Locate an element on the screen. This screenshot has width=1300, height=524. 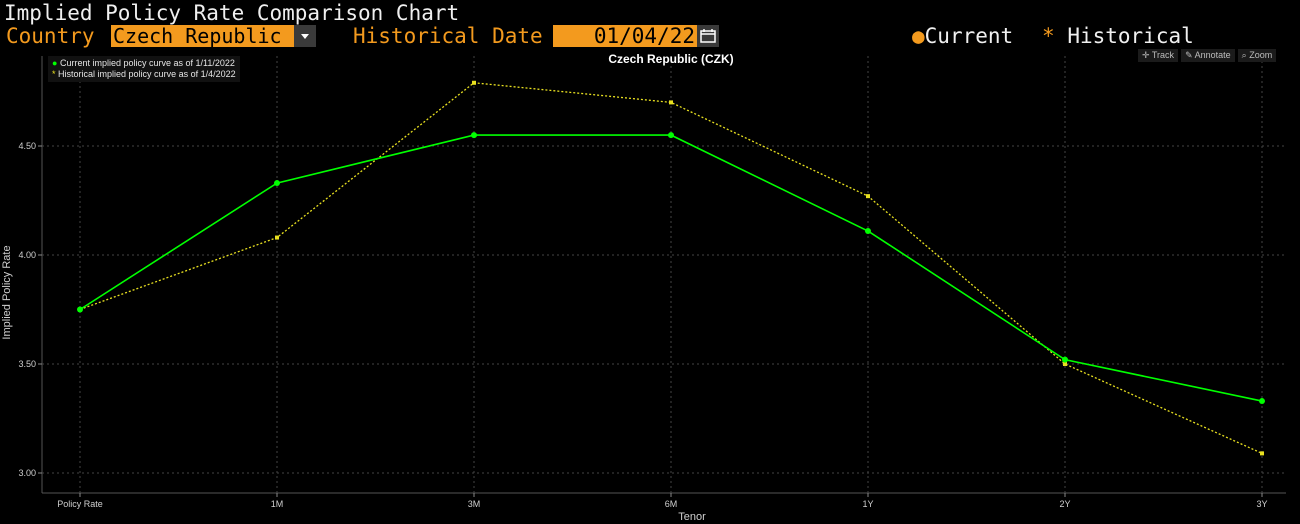
country-label: Country is located at coordinates (50, 36).